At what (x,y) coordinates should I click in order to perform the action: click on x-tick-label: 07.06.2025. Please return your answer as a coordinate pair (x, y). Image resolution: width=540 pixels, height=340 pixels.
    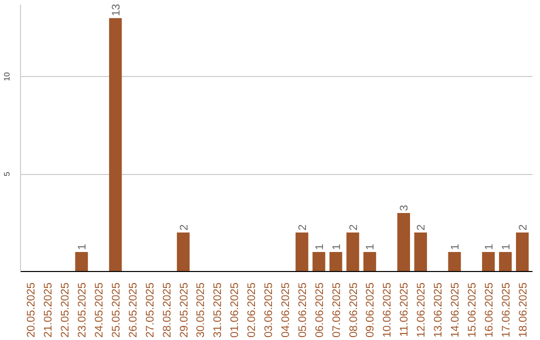
    Looking at the image, I should click on (336, 310).